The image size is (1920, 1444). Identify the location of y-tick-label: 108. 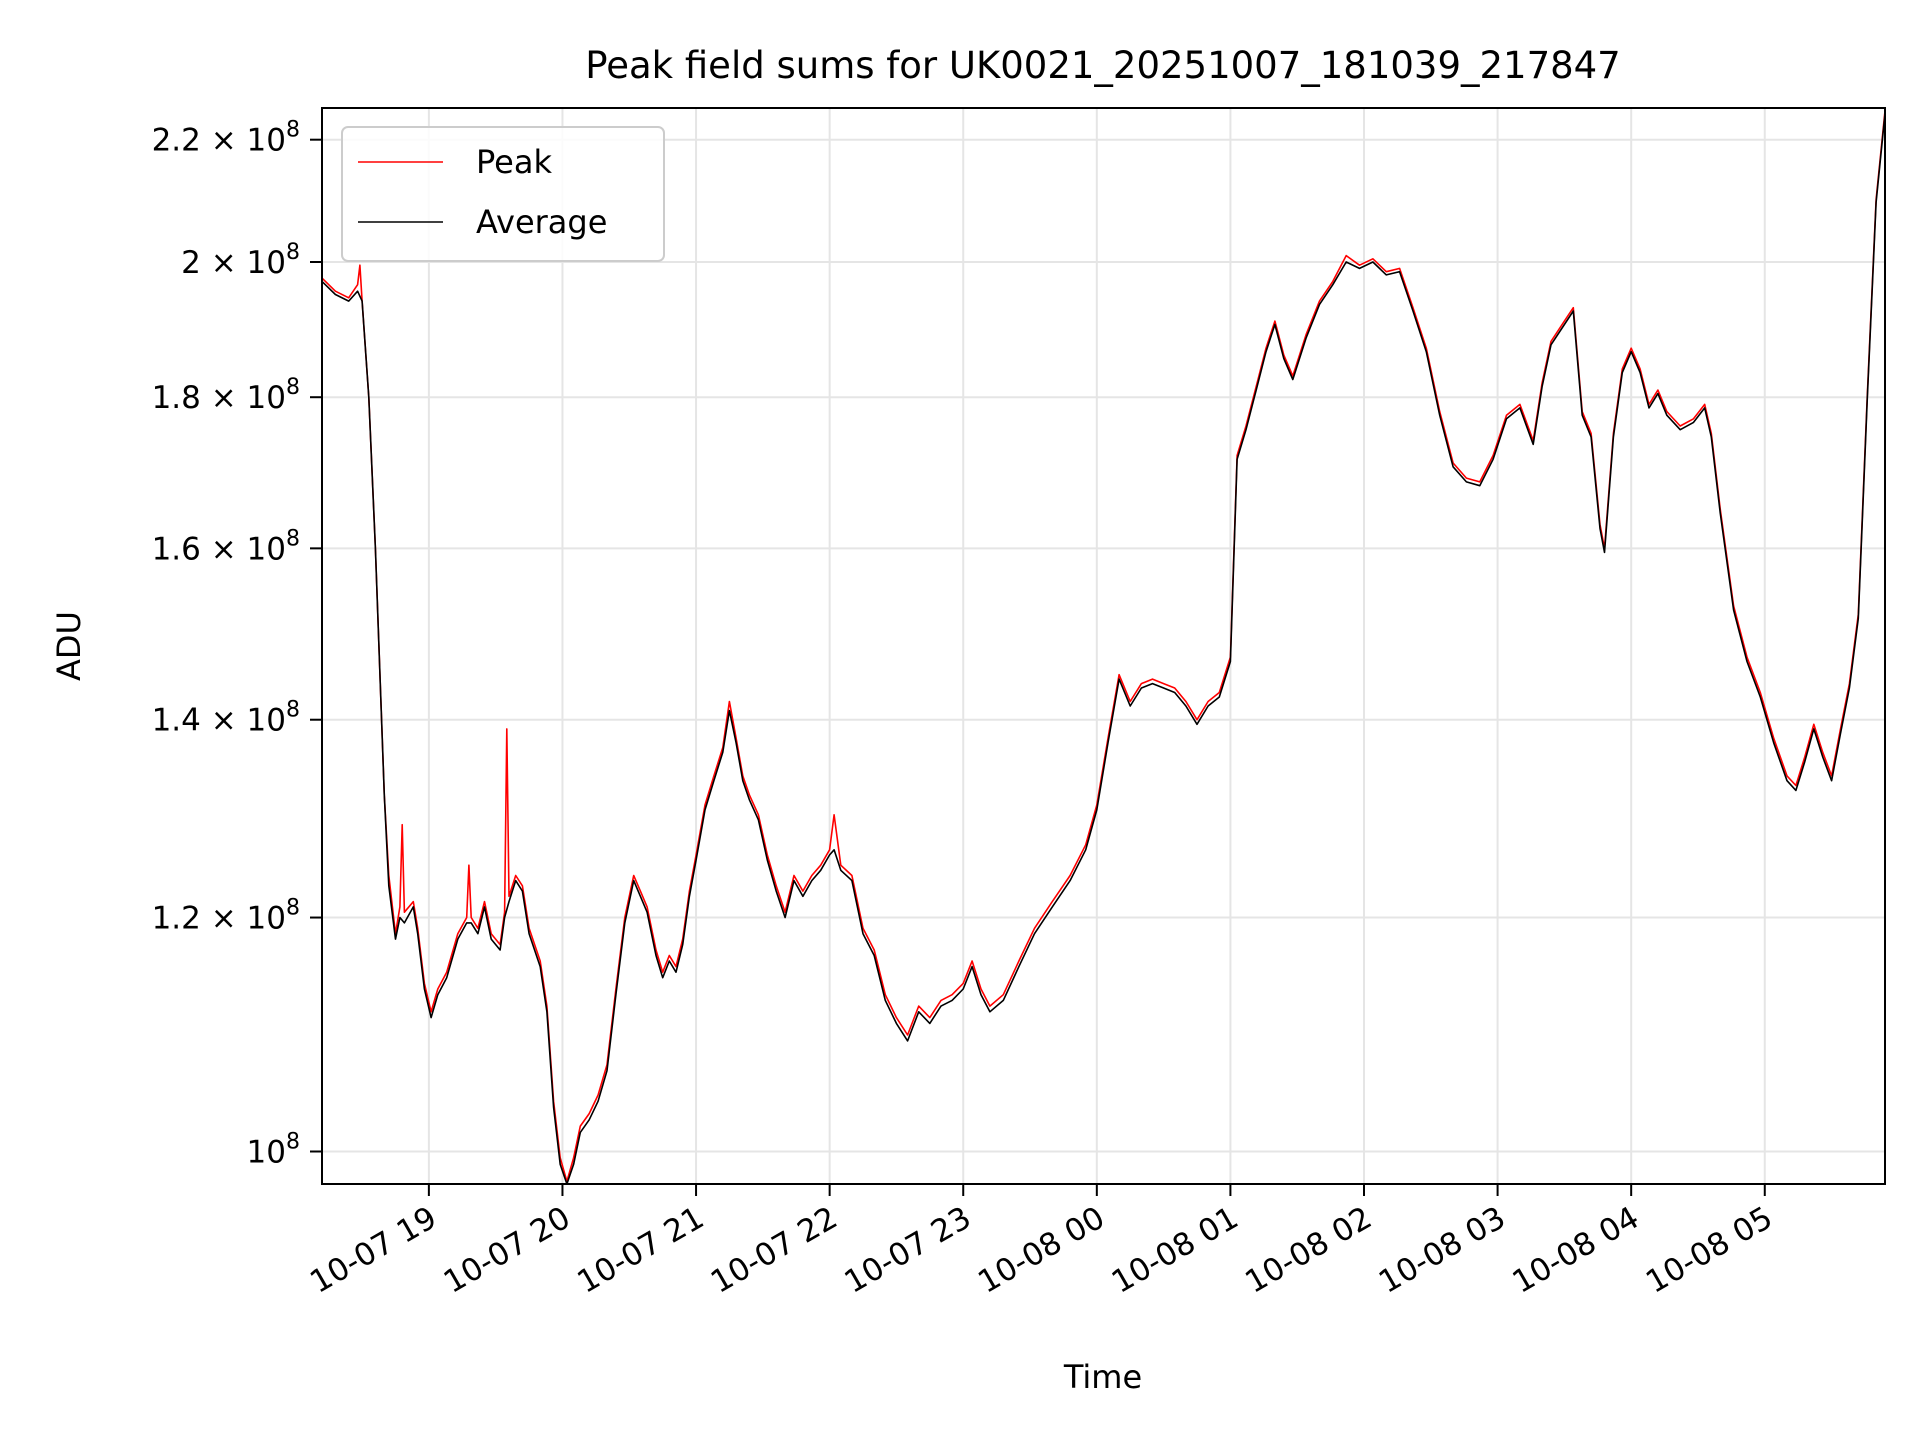
(273, 1150).